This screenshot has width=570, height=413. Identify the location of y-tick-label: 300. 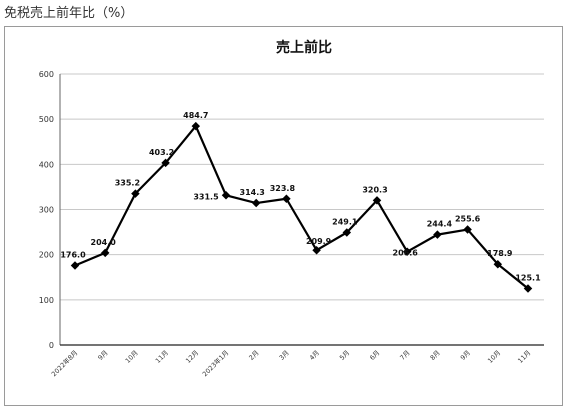
(46, 210).